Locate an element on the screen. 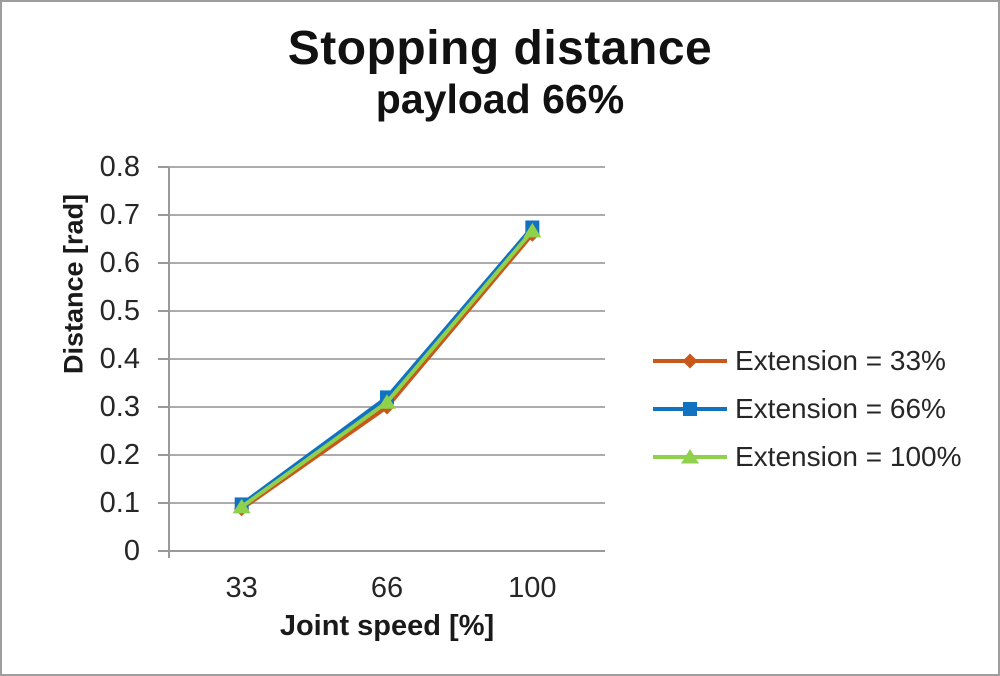  y-tick-label: 0.2 is located at coordinates (119, 455).